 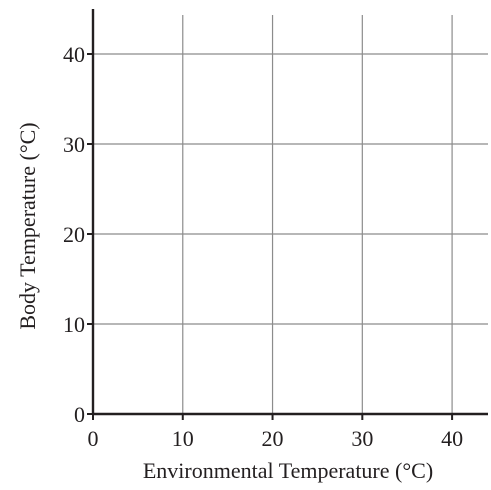 I want to click on x-tick-label: 20, so click(x=273, y=438).